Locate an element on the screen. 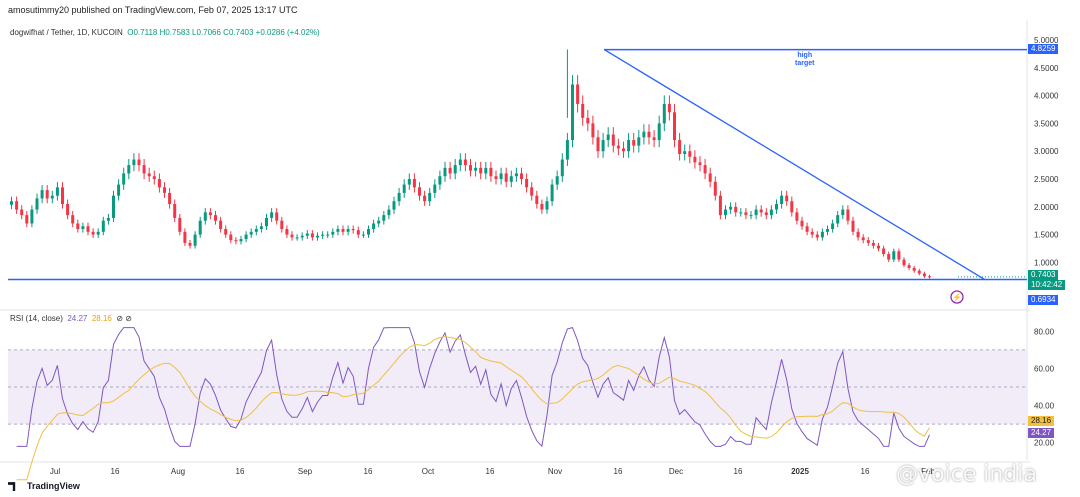 The height and width of the screenshot is (497, 1080). last-price-tag: 0.7403 is located at coordinates (1043, 275).